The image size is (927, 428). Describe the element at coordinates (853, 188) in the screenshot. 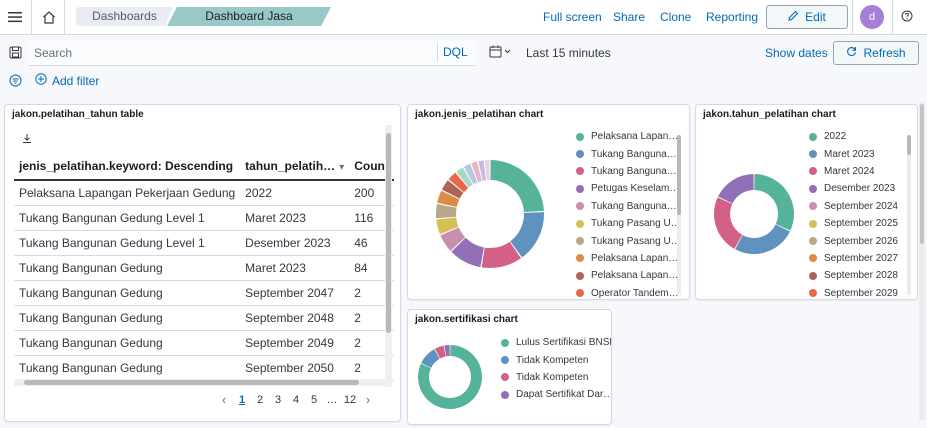

I see `legend-item: Desember 2023` at that location.